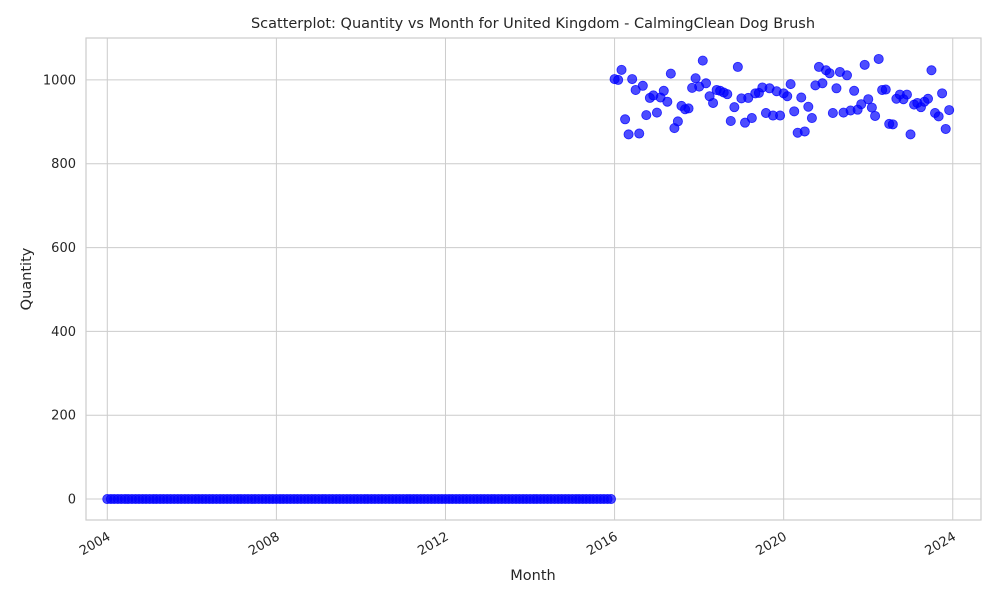  What do you see at coordinates (63, 416) in the screenshot?
I see `y-tick-label: 200` at bounding box center [63, 416].